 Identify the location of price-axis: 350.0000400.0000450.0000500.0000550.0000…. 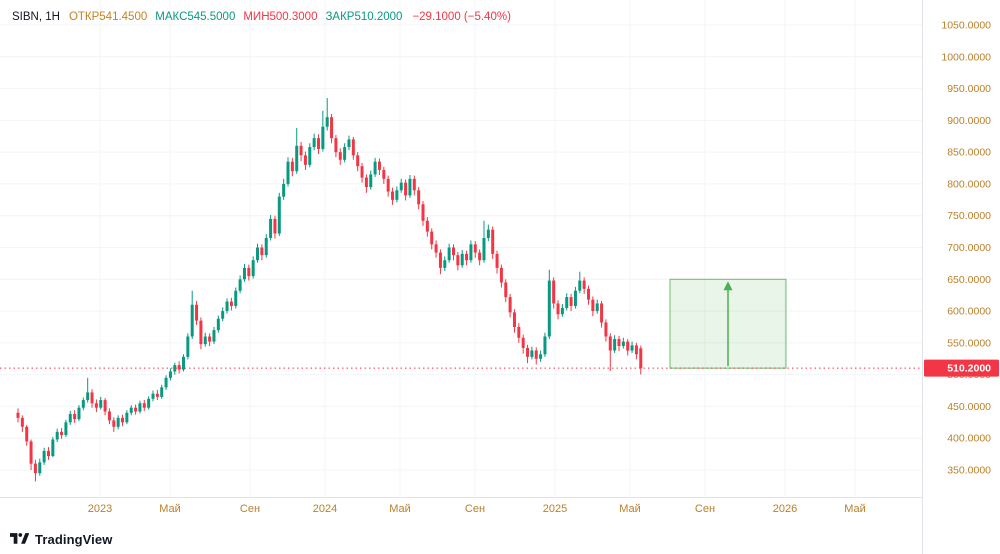
(966, 248).